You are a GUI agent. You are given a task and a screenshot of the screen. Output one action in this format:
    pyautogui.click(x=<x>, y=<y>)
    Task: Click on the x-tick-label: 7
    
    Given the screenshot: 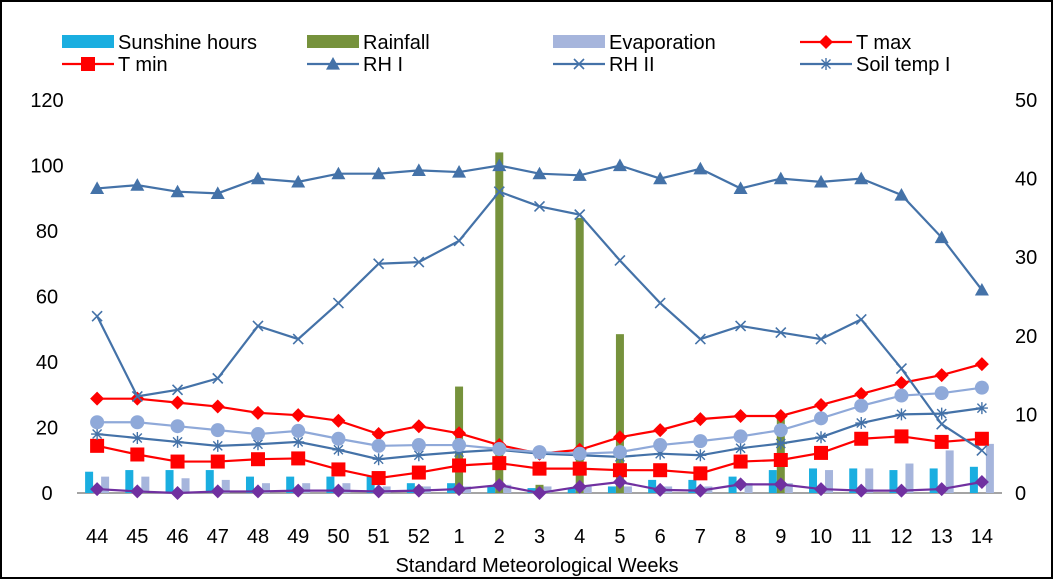 What is the action you would take?
    pyautogui.click(x=700, y=537)
    